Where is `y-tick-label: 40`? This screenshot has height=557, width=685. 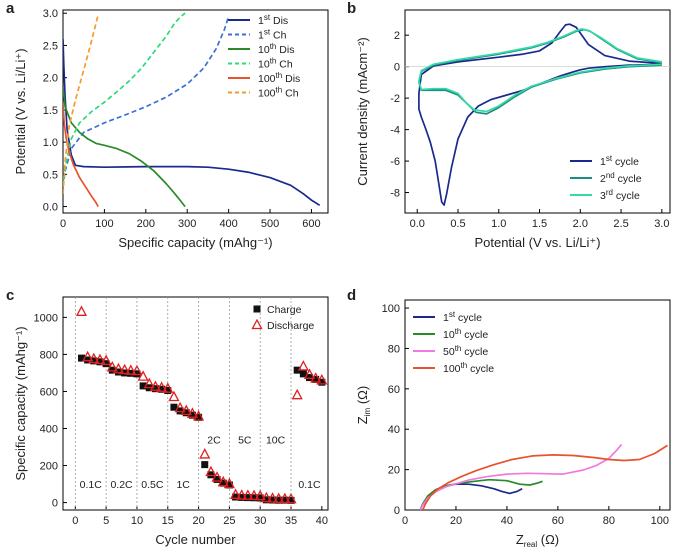 y-tick-label: 40 is located at coordinates (394, 430).